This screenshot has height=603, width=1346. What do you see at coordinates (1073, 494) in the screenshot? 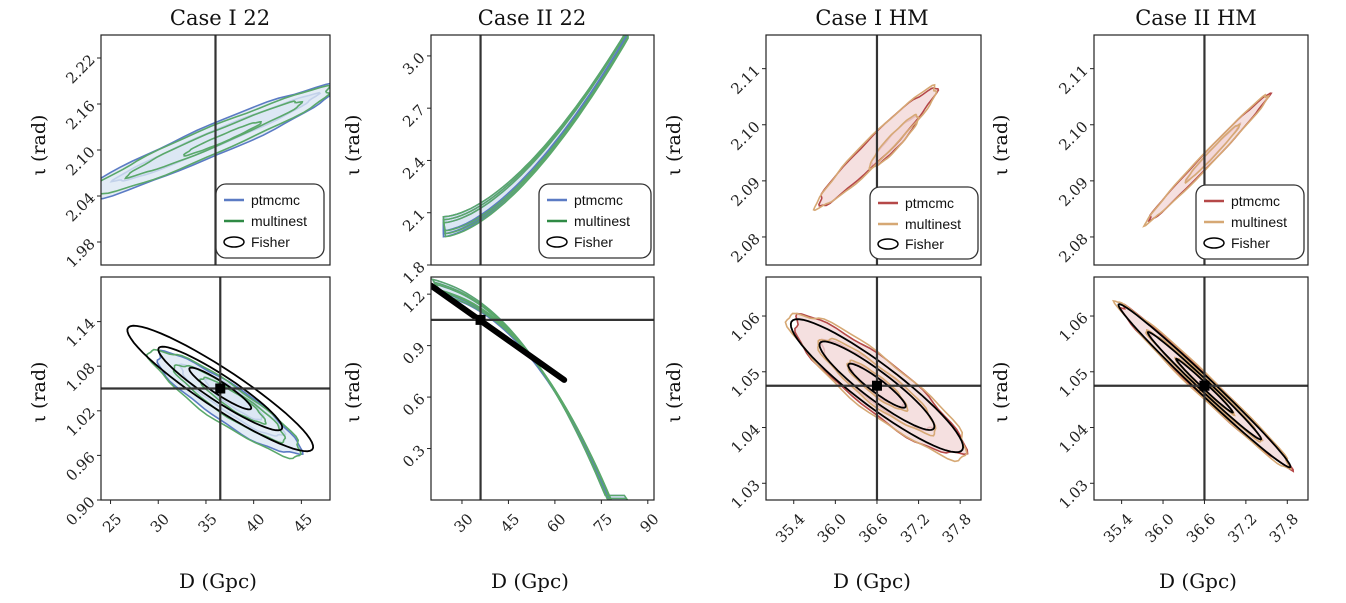
I see `ytick-label: 1.03` at bounding box center [1073, 494].